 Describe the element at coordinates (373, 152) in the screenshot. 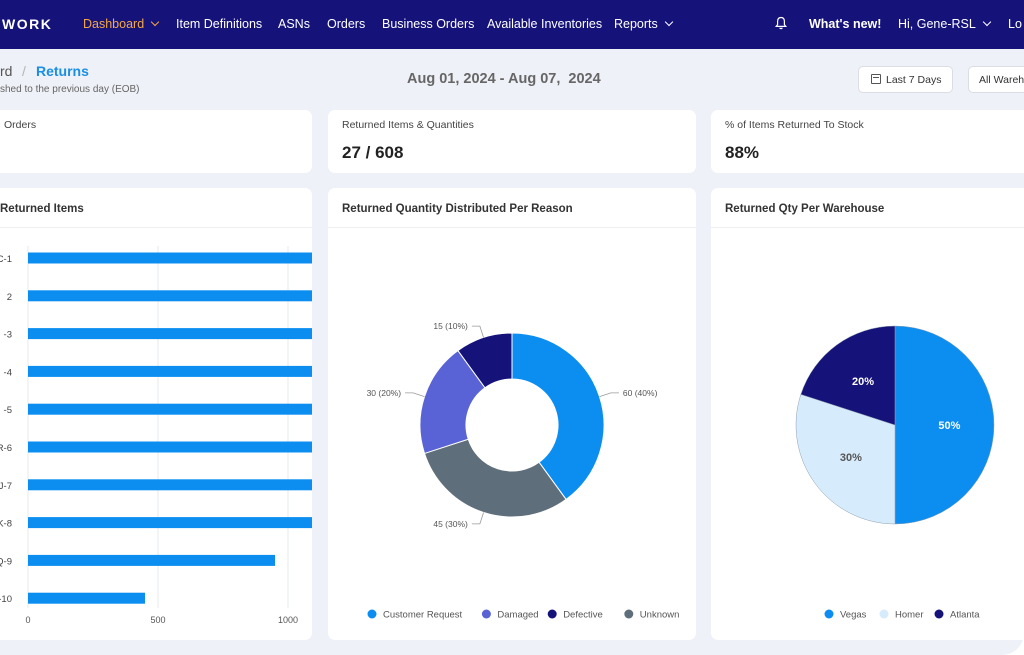

I see `kpi-value: 27 / 608` at that location.